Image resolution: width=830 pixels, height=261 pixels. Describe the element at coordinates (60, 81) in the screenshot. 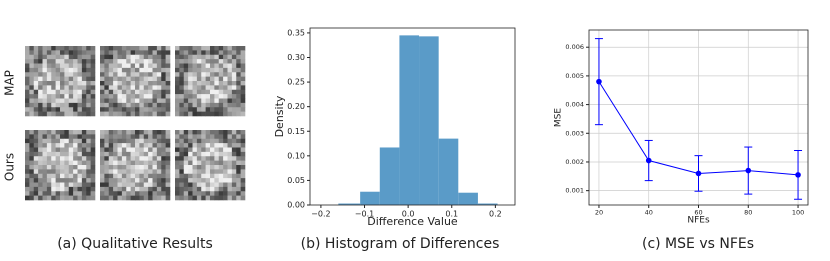

I see `sample-image` at that location.